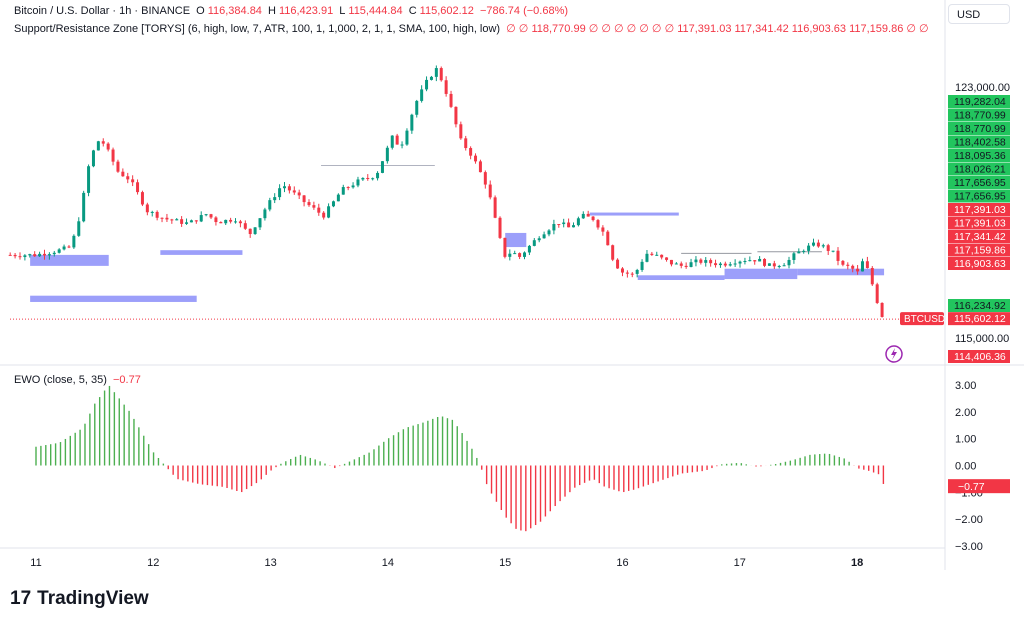 This screenshot has width=1024, height=627. Describe the element at coordinates (412, 11) in the screenshot. I see `close-label: C` at that location.